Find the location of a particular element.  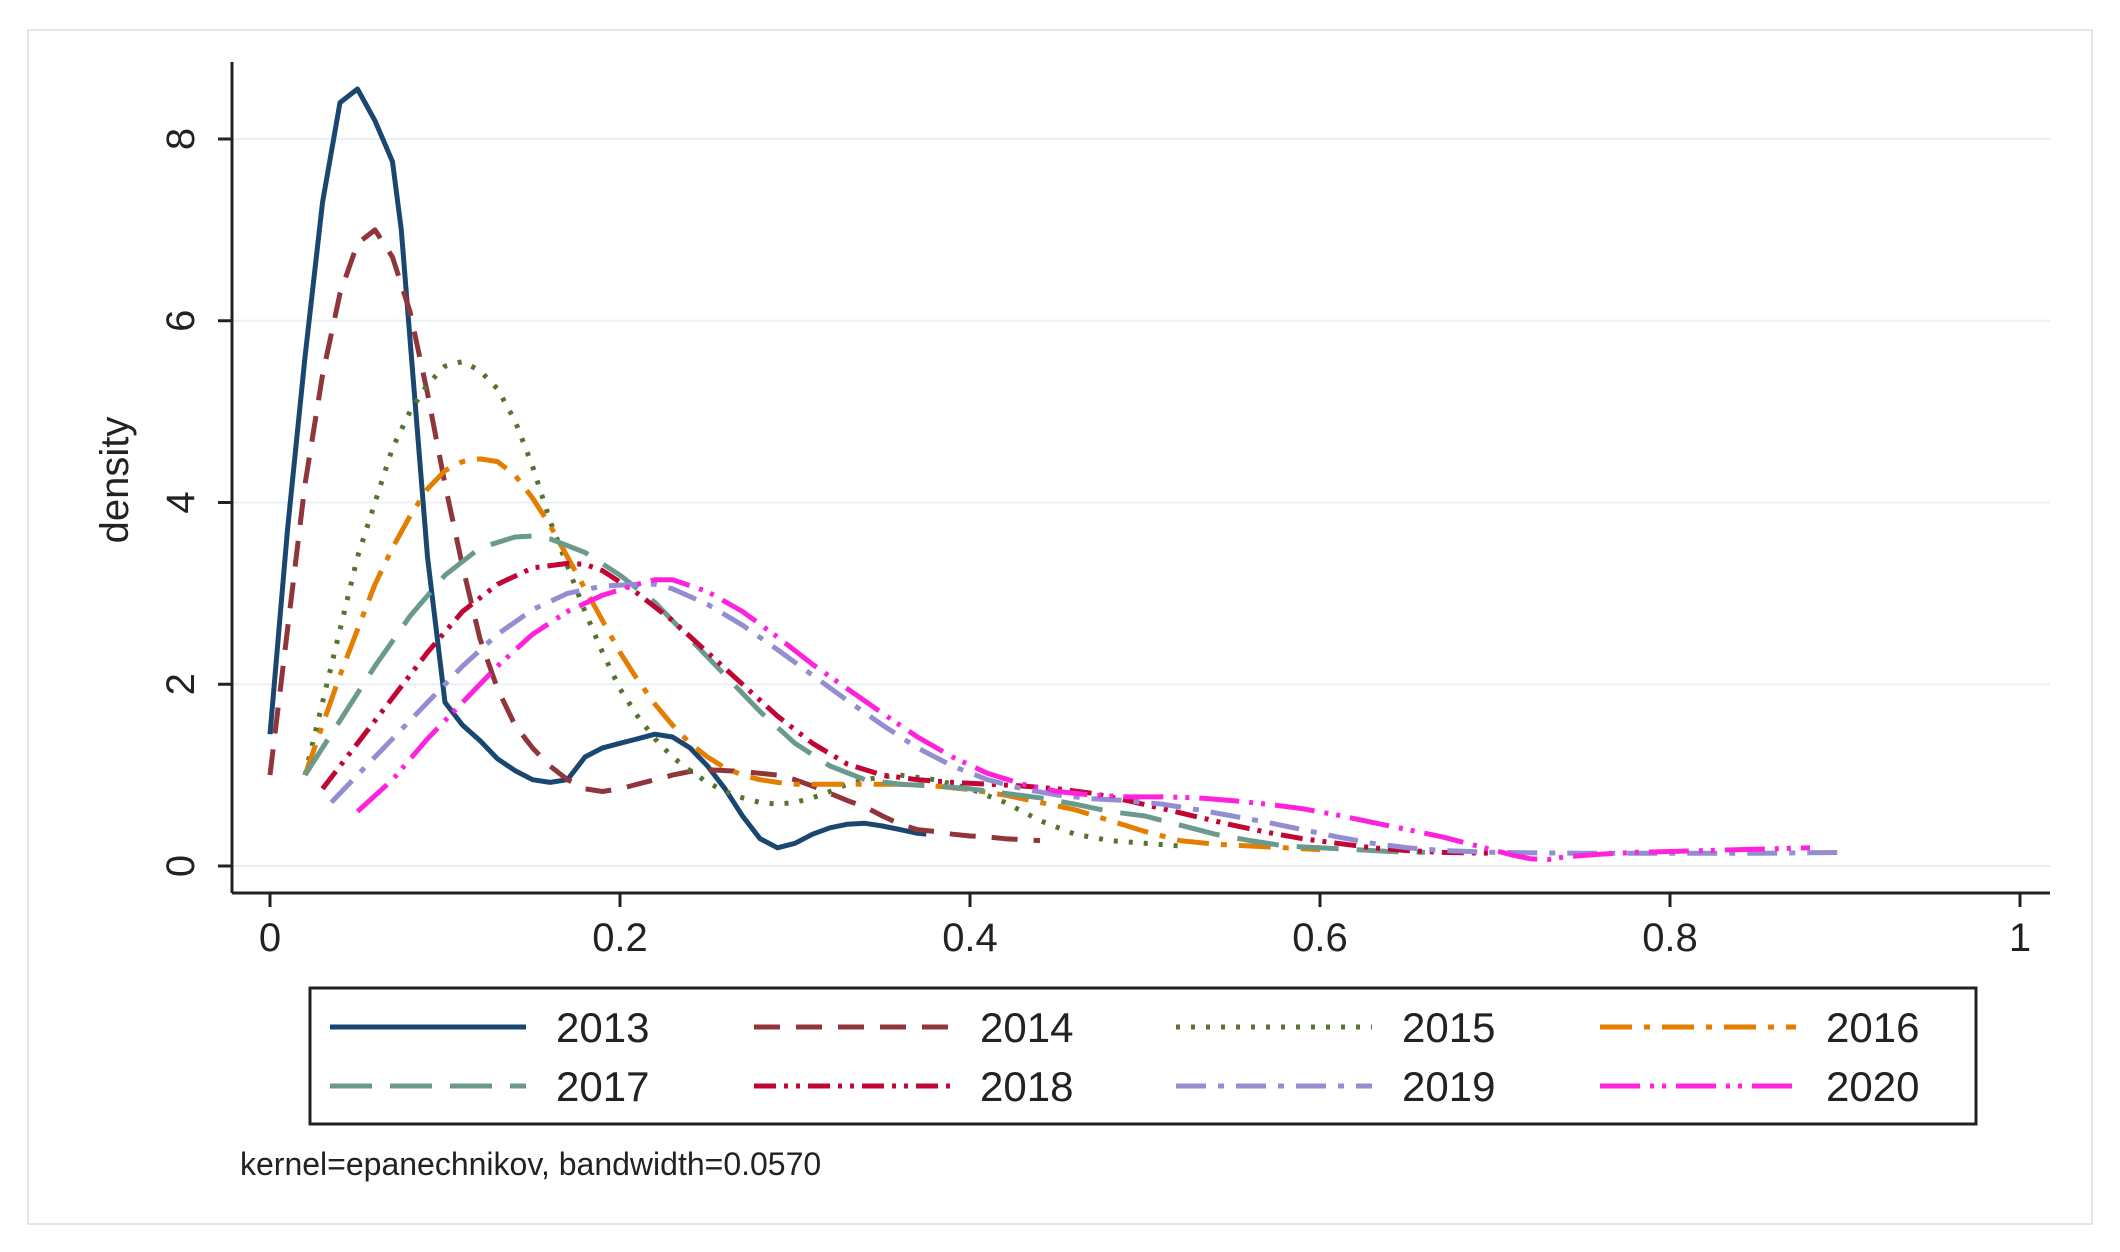

legend-label-2018: 2018 is located at coordinates (1026, 1086).